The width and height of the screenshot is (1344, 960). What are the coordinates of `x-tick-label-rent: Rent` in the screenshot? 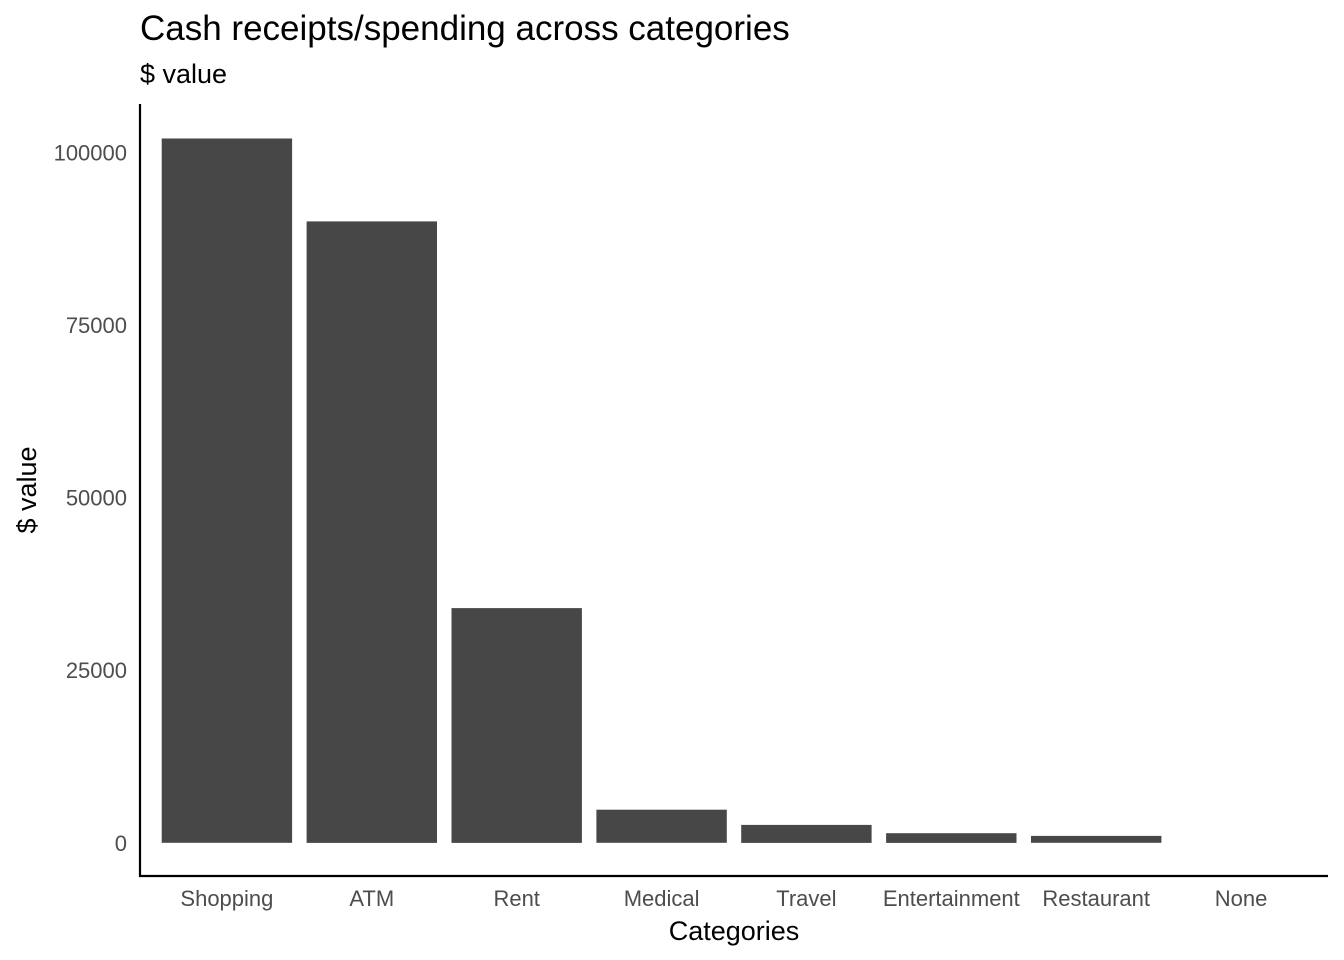 It's located at (516, 898).